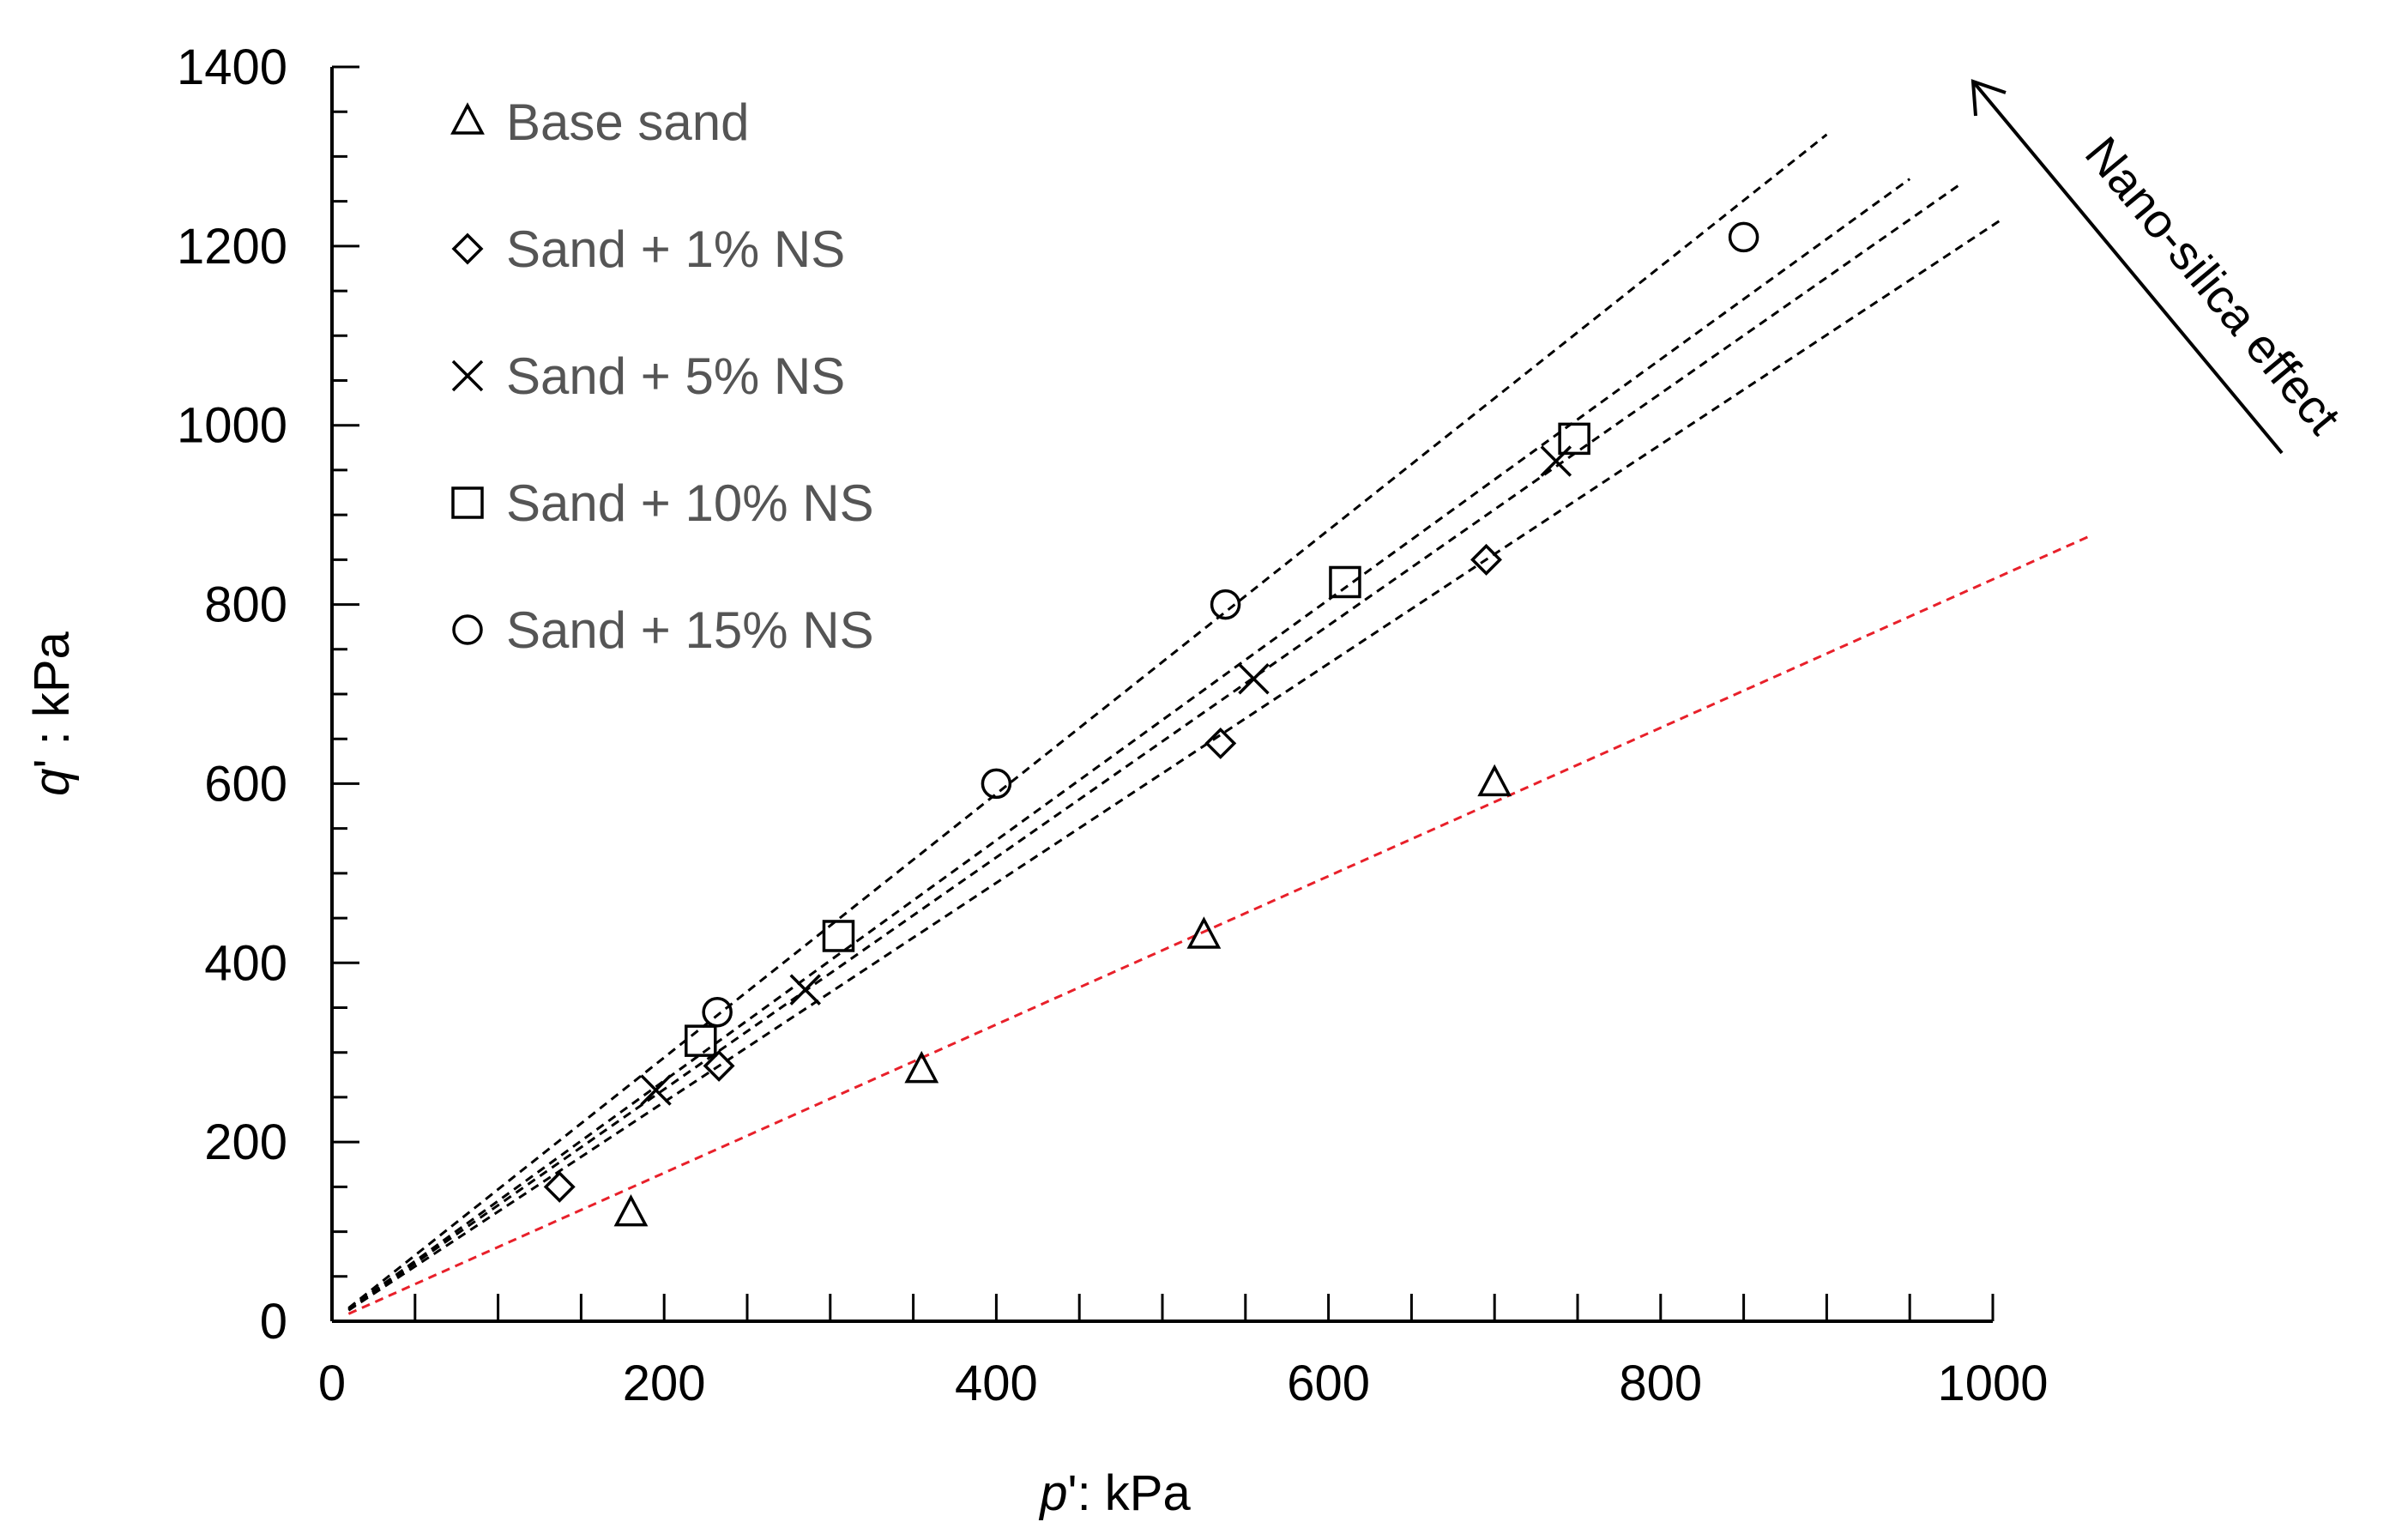 Image resolution: width=2408 pixels, height=1534 pixels. Describe the element at coordinates (996, 1383) in the screenshot. I see `x-tick-label: 400` at that location.